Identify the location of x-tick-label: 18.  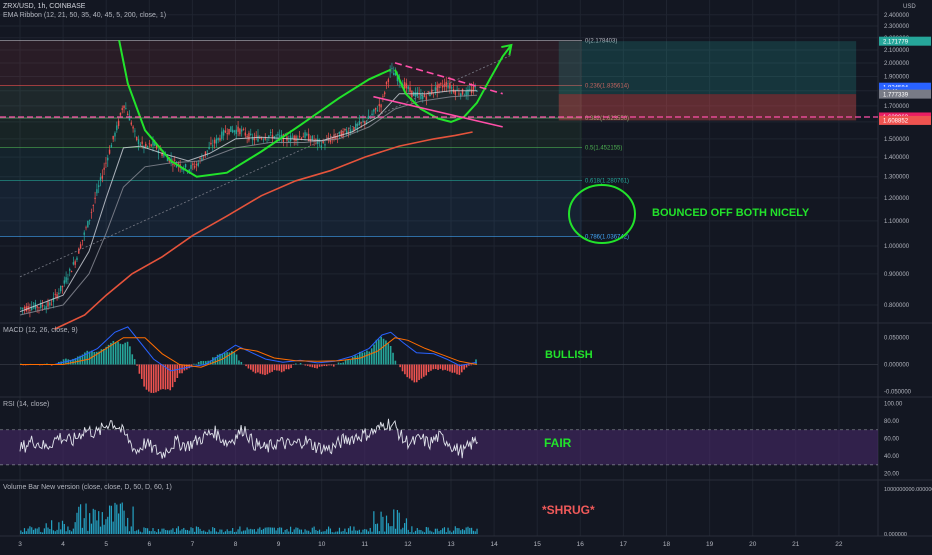
(667, 544).